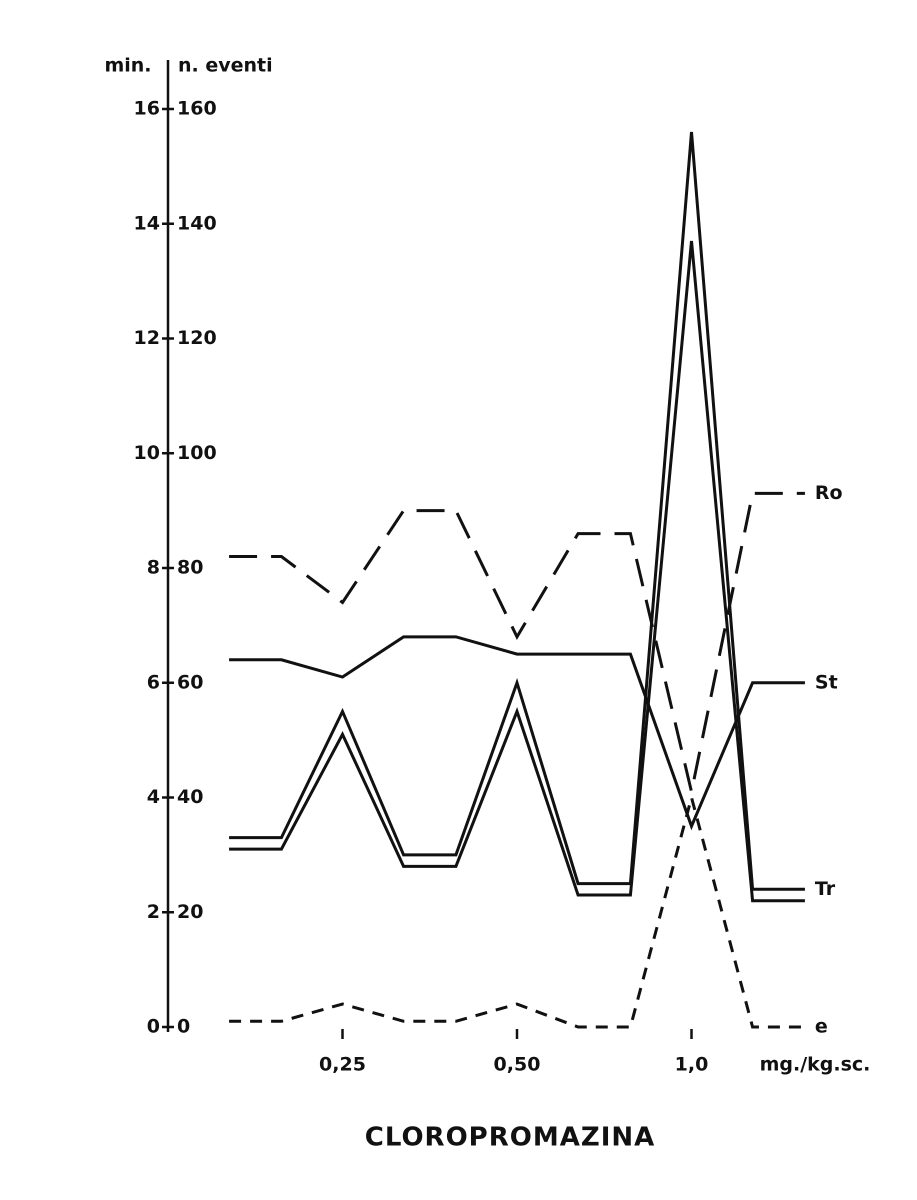  What do you see at coordinates (147, 338) in the screenshot?
I see `y-tick-label: 12` at bounding box center [147, 338].